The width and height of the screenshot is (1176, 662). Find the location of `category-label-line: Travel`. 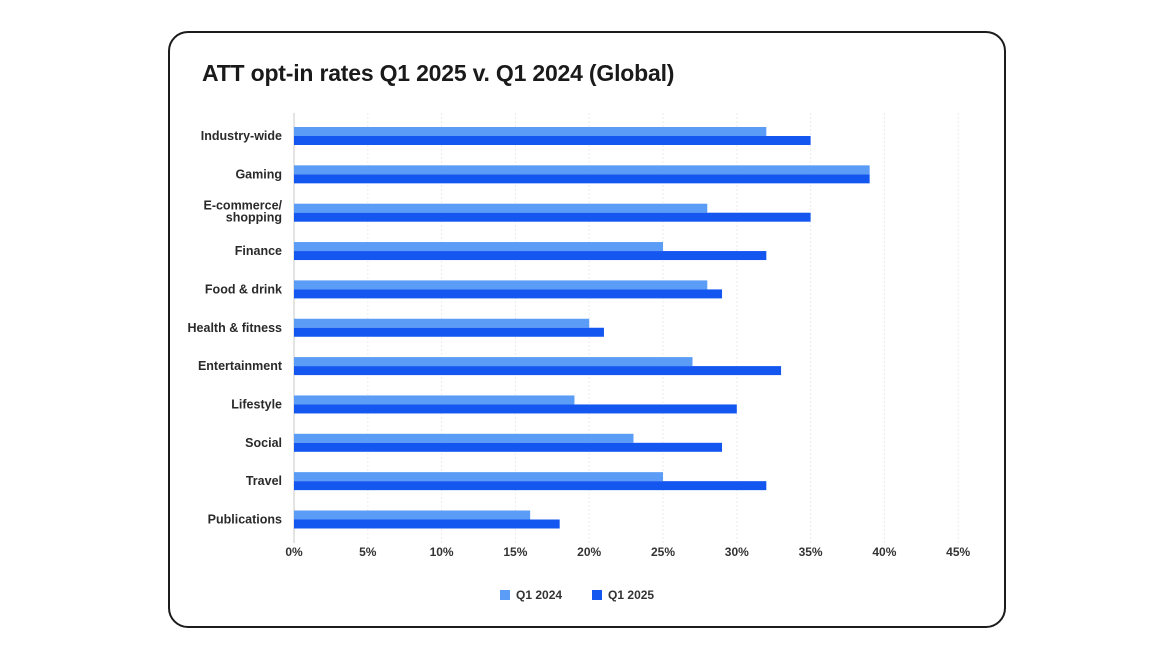

category-label-line: Travel is located at coordinates (264, 481).